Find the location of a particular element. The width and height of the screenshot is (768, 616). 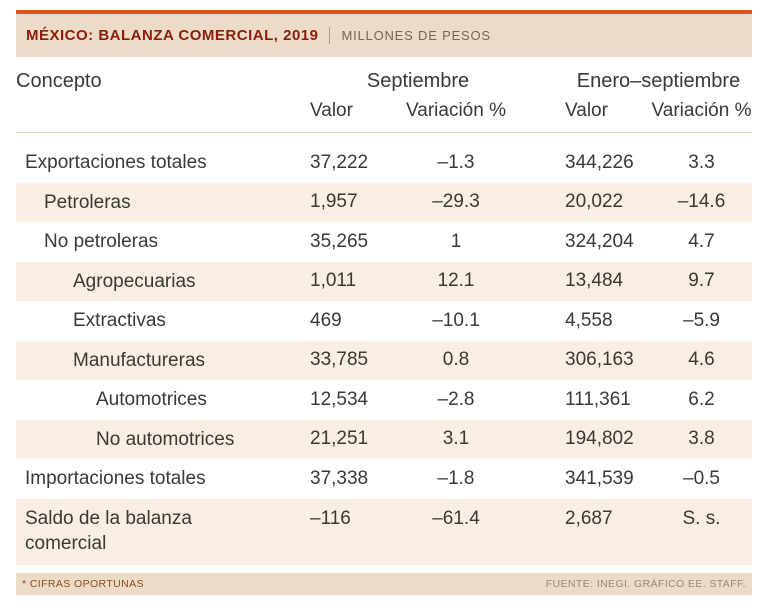

column-subheader-row: Valor Variación % Valor Variación % is located at coordinates (384, 111).